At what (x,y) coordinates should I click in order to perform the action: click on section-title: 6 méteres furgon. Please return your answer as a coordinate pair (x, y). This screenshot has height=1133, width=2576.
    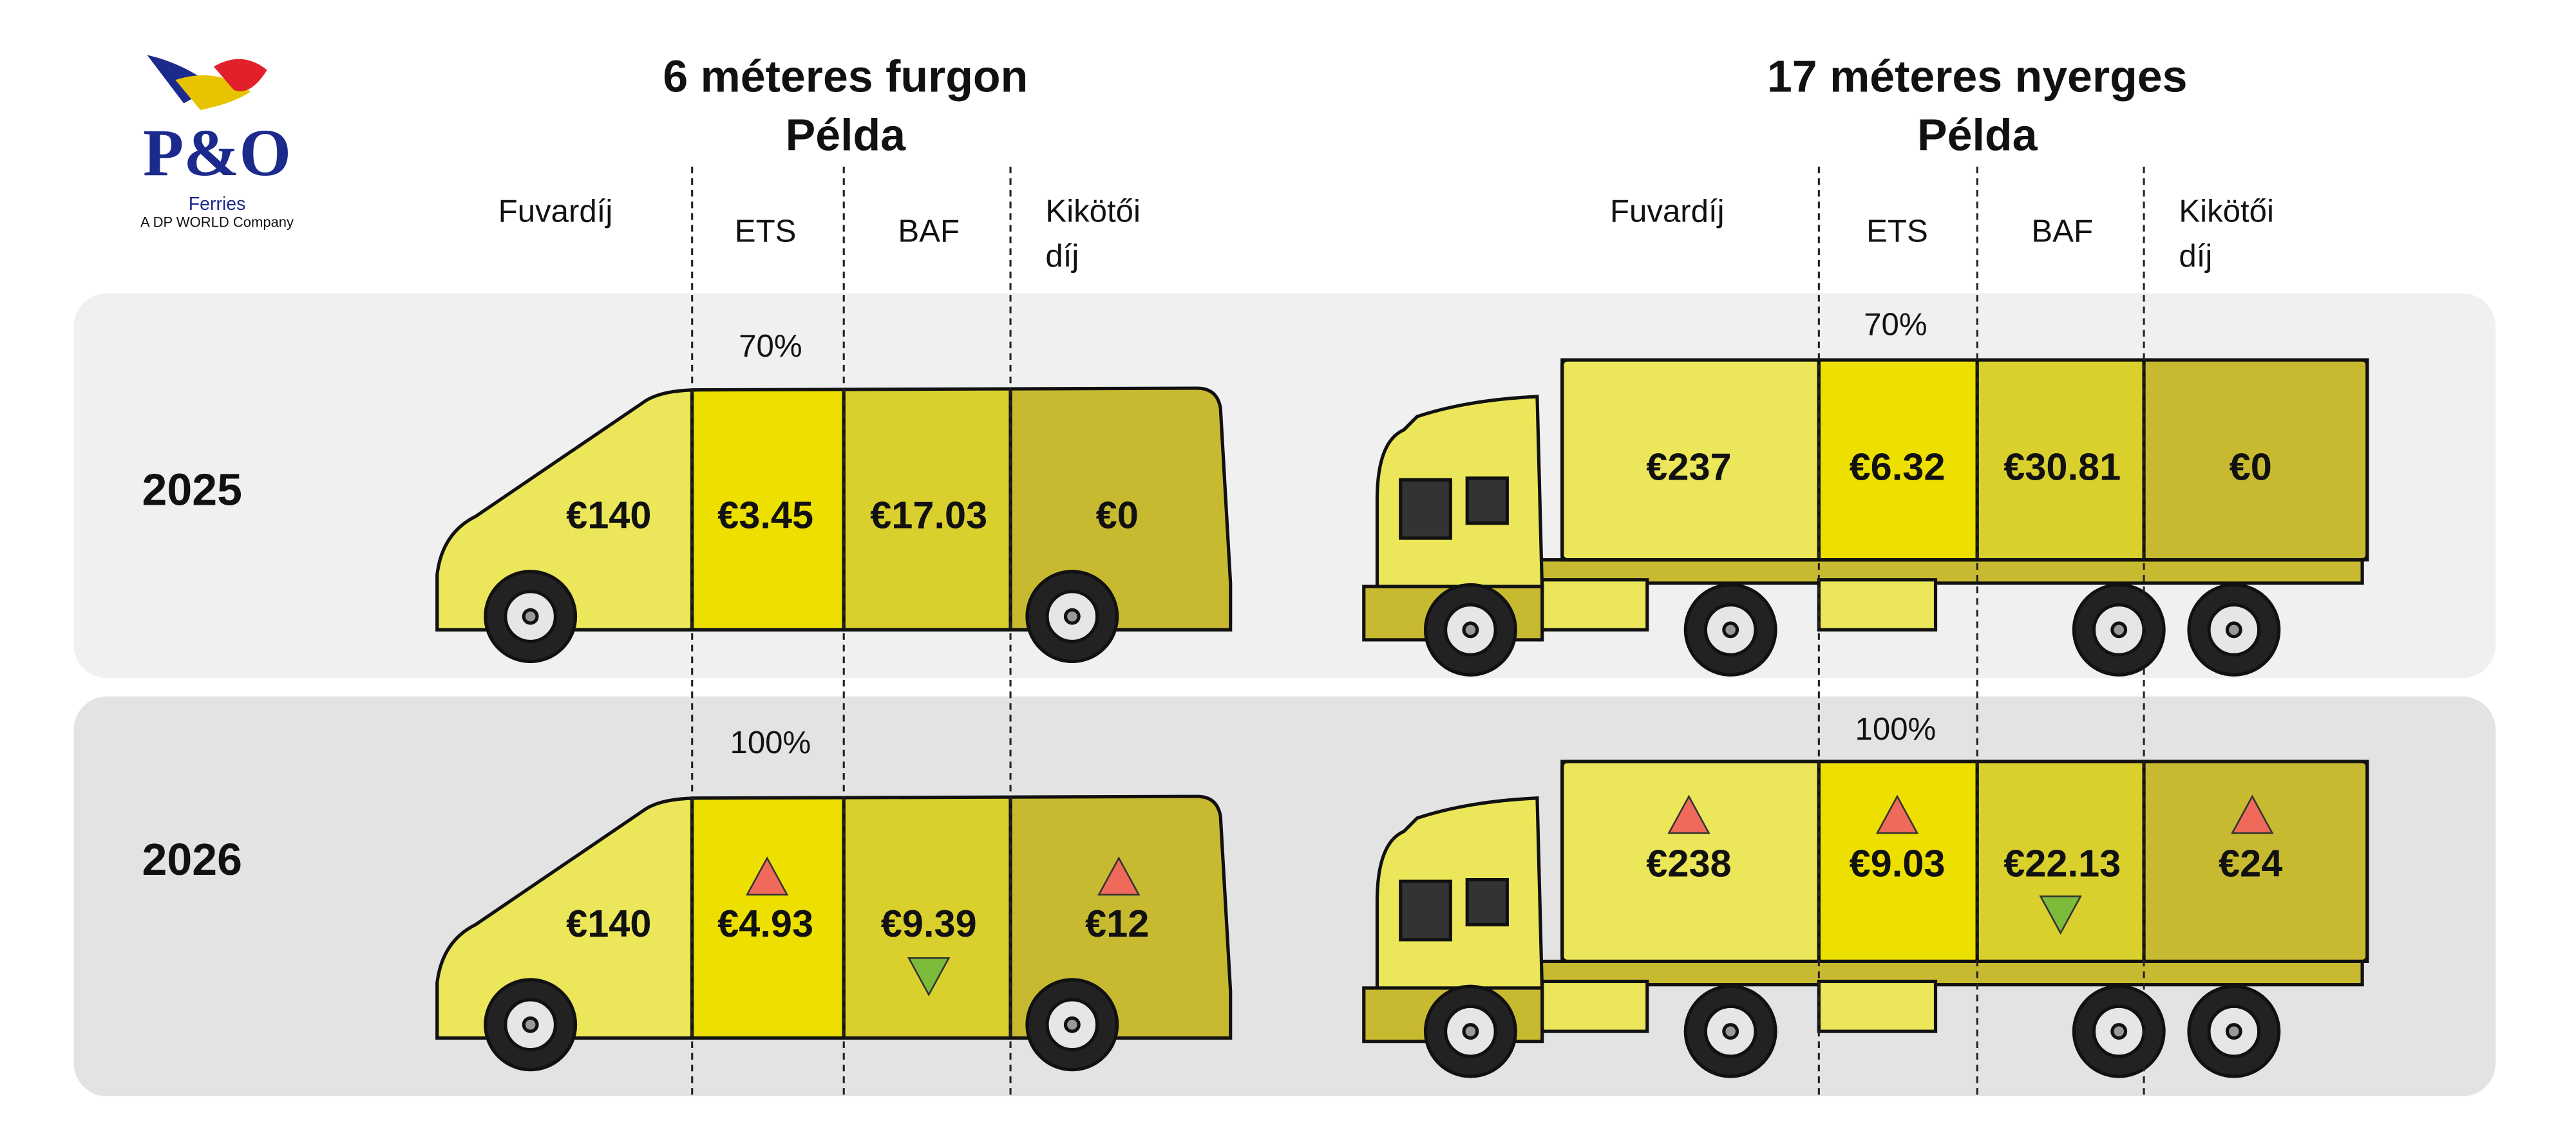
    Looking at the image, I should click on (846, 77).